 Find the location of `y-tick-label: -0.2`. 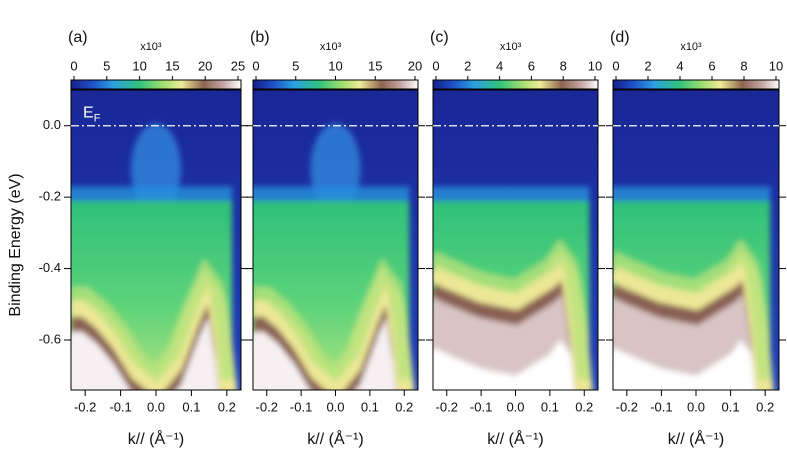

y-tick-label: -0.2 is located at coordinates (50, 196).